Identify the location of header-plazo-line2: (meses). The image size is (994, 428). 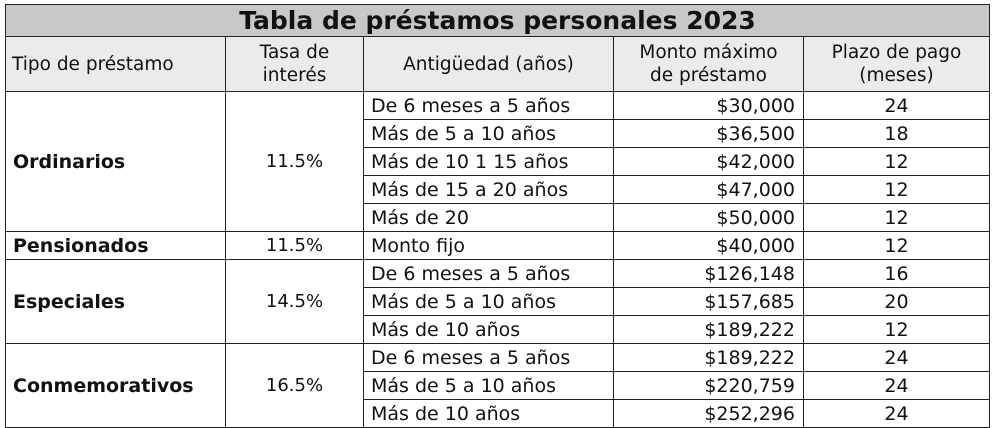
(896, 75).